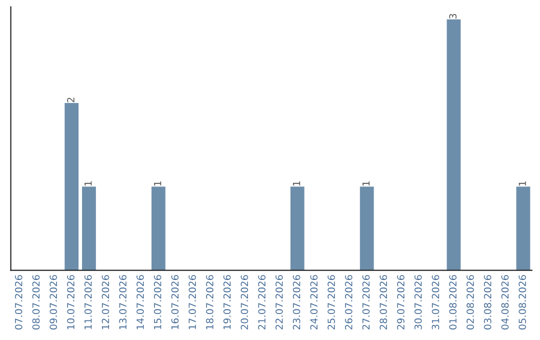  I want to click on x-tick-label: 04.08.2026, so click(505, 302).